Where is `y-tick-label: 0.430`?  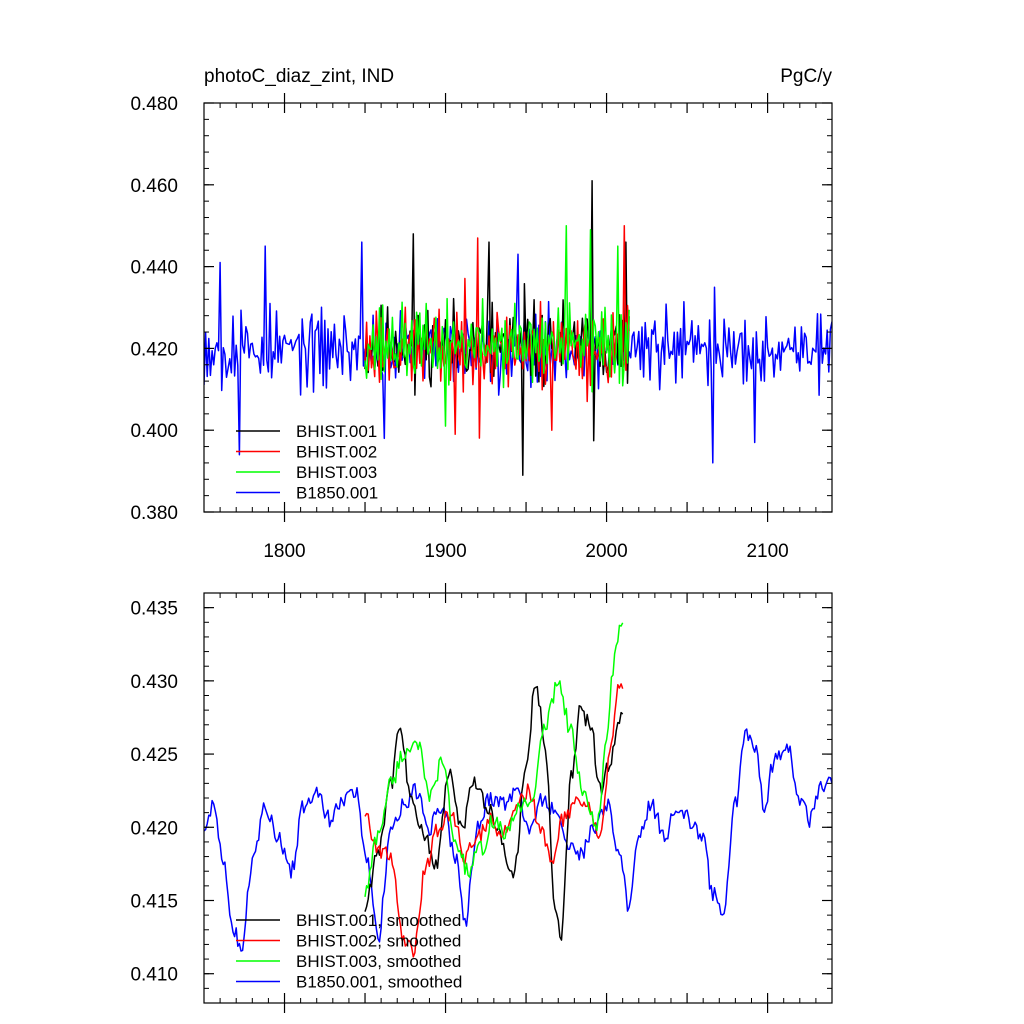
y-tick-label: 0.430 is located at coordinates (154, 682).